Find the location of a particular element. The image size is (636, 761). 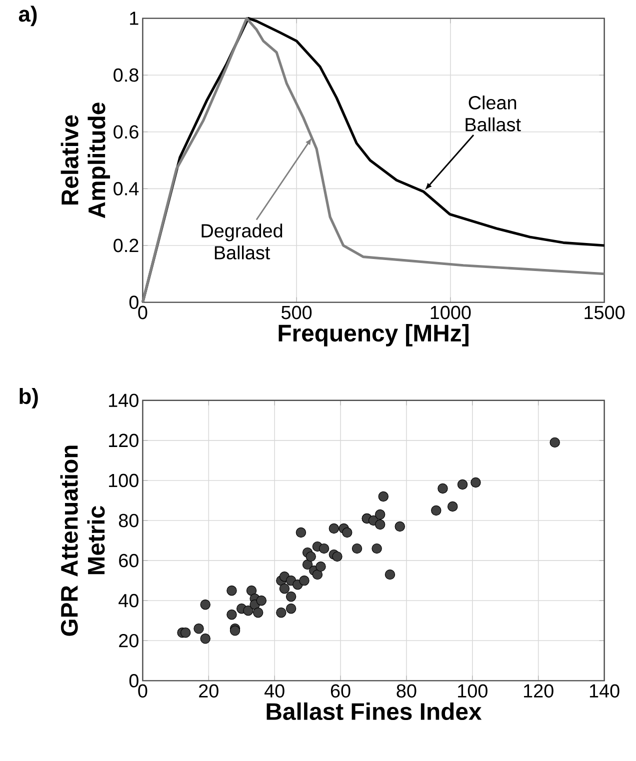

x-tick-label: 60 is located at coordinates (340, 691).